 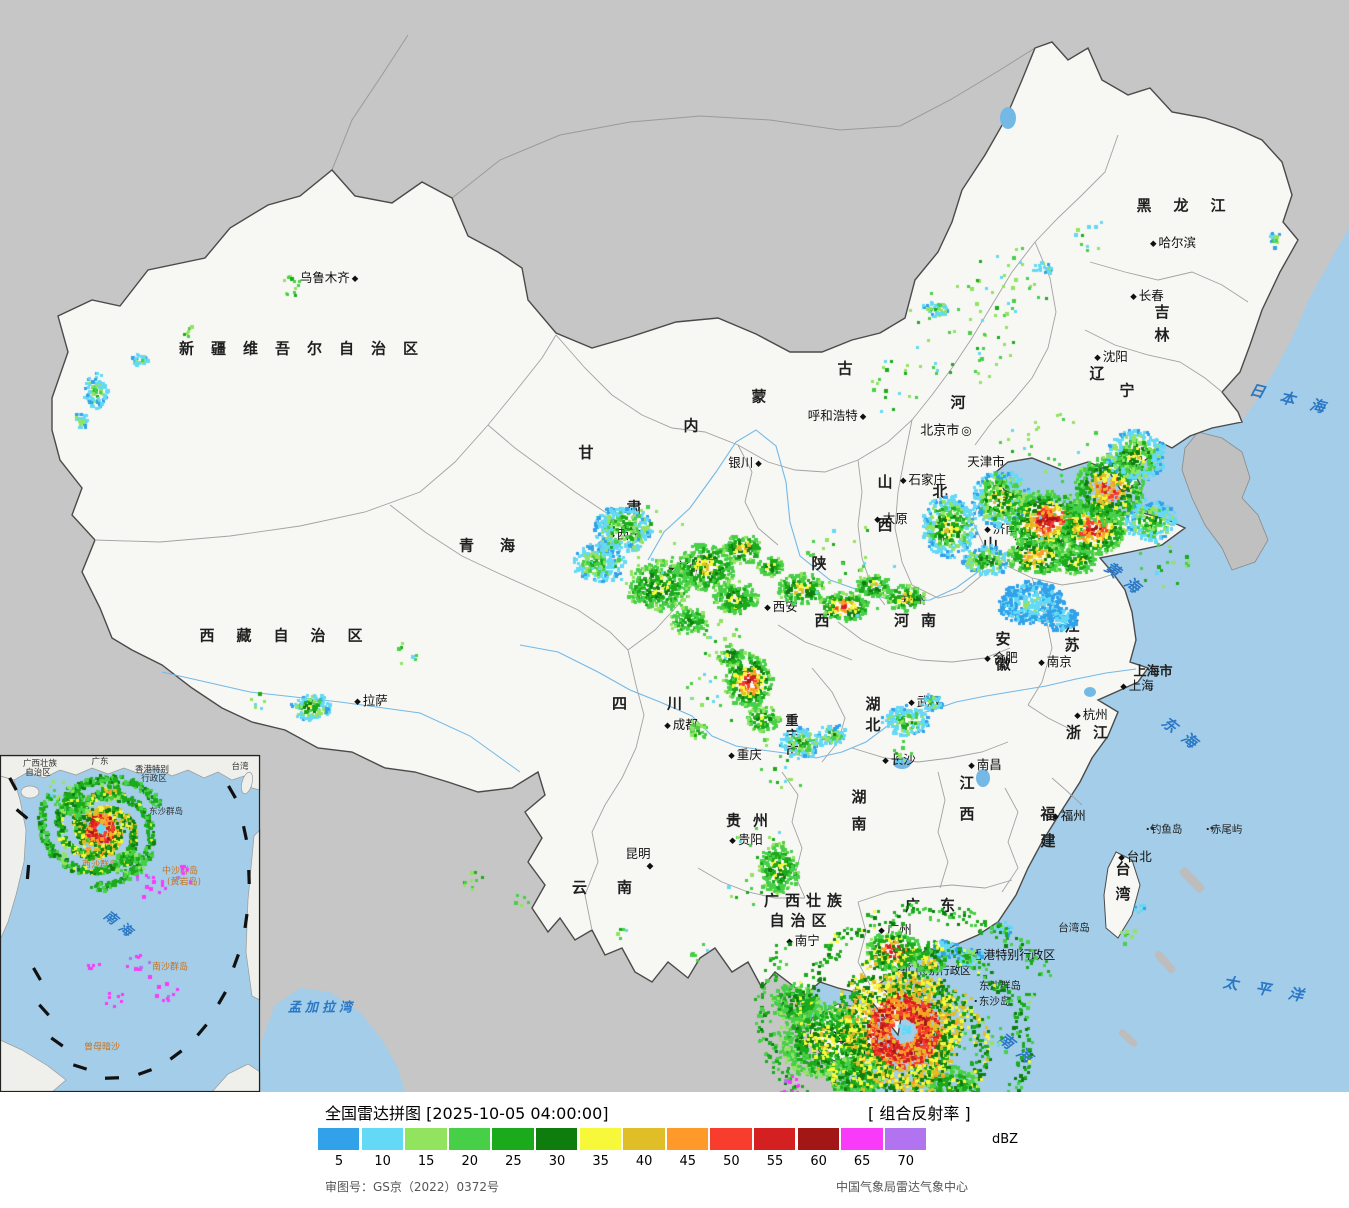 I want to click on label-text: 中沙群岛, so click(x=180, y=871).